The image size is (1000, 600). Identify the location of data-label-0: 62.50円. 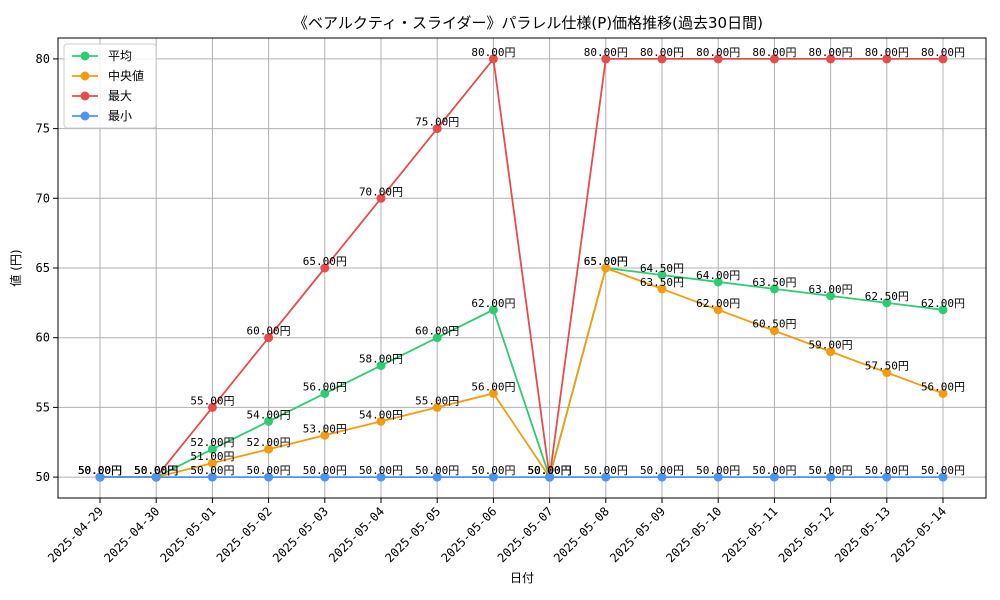
(887, 296).